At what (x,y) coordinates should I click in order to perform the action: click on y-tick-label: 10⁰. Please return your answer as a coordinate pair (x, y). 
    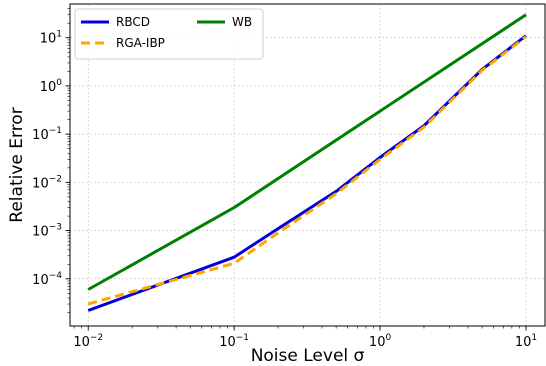
    Looking at the image, I should click on (51, 86).